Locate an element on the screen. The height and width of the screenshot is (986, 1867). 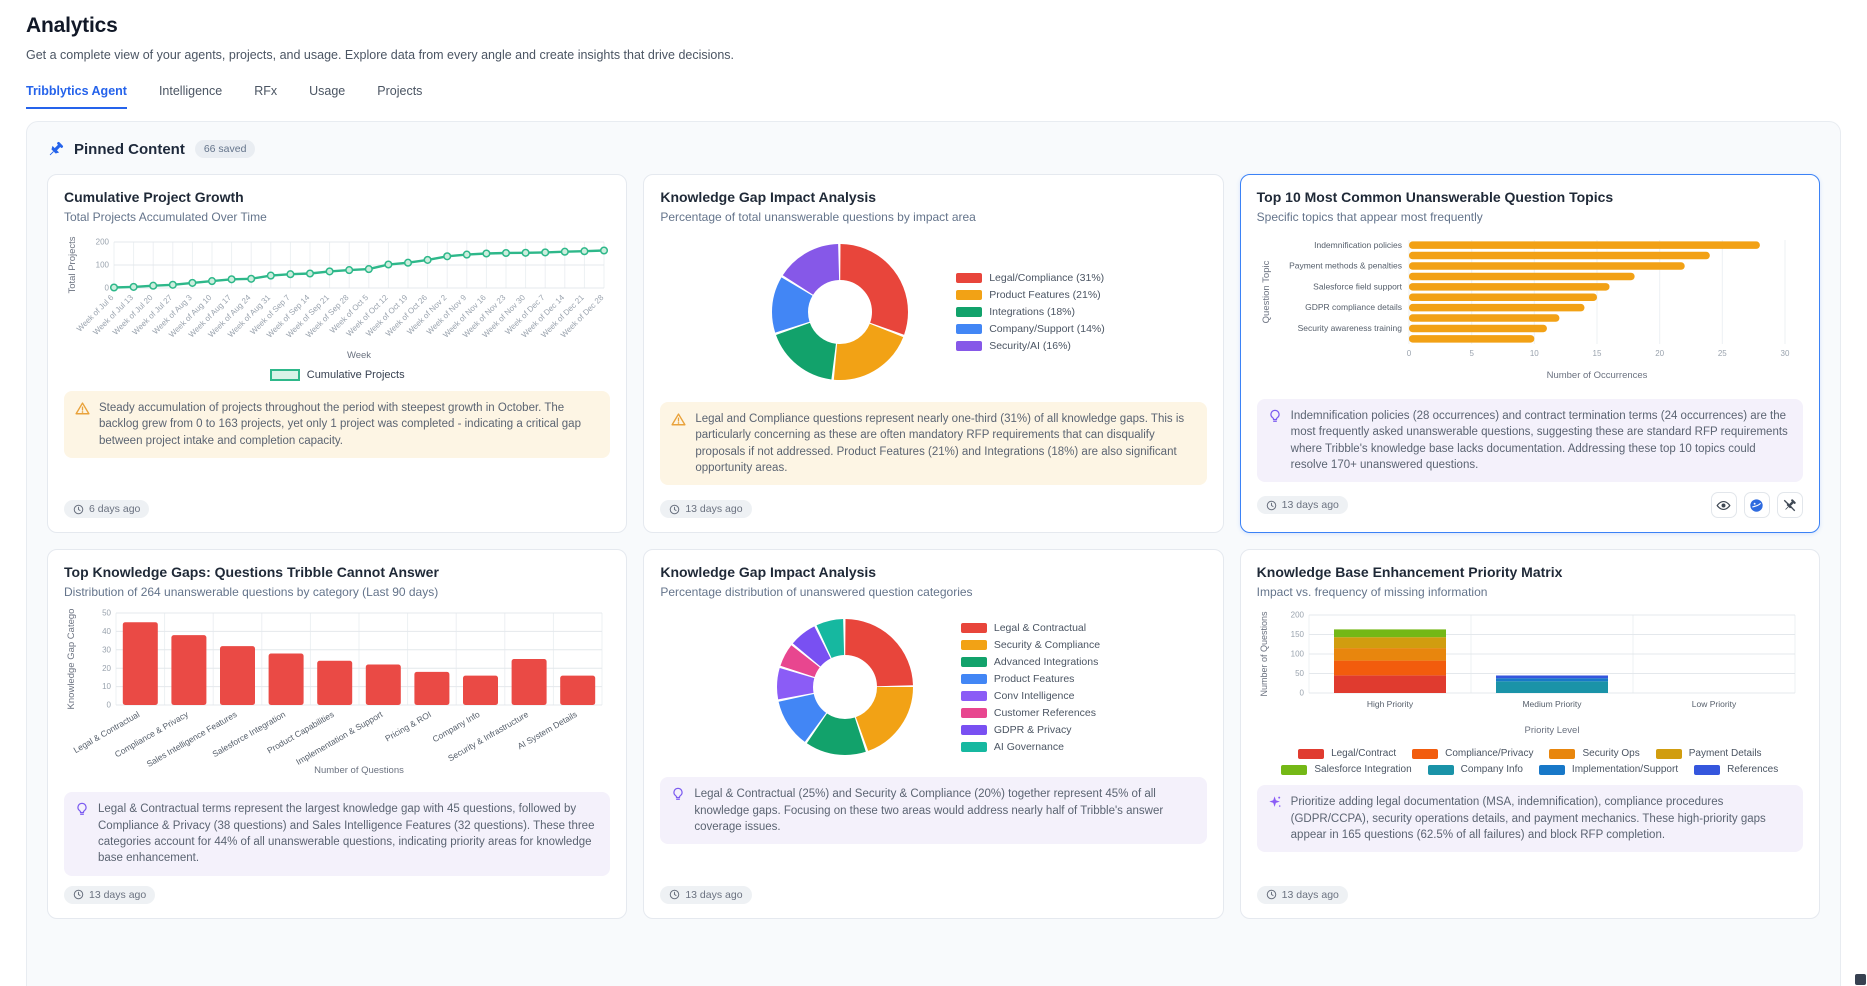
svg-text: GDPR compliance details is located at coordinates (1353, 307).